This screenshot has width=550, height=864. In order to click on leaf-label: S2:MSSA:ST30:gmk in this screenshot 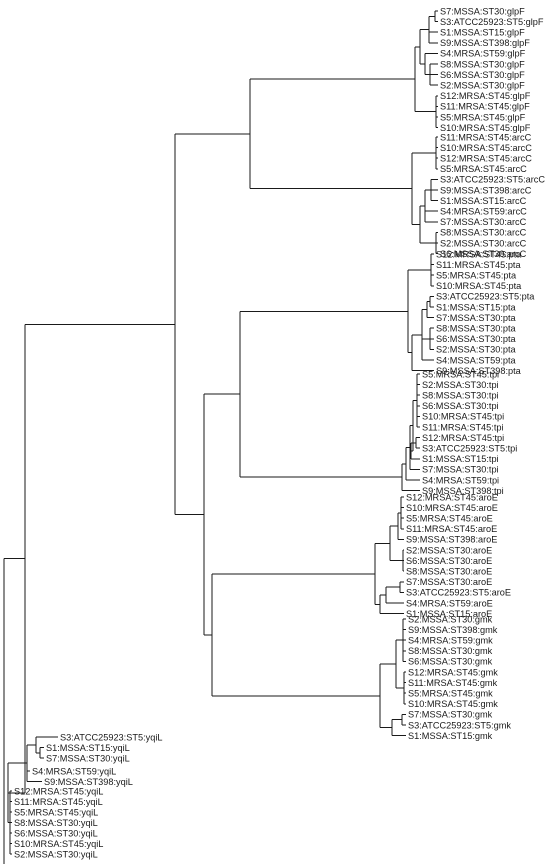, I will do `click(450, 619)`.